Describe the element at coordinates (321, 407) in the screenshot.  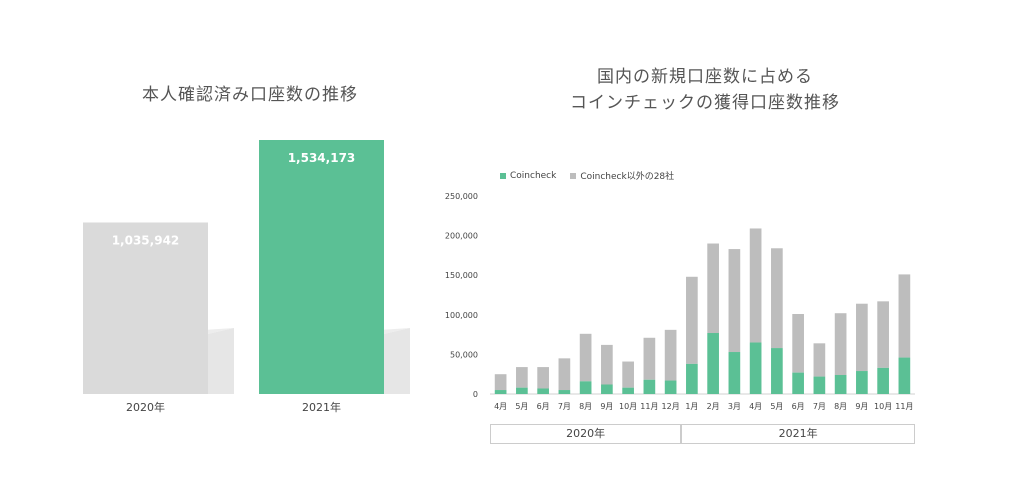
I see `x-category-label: 2021年` at that location.